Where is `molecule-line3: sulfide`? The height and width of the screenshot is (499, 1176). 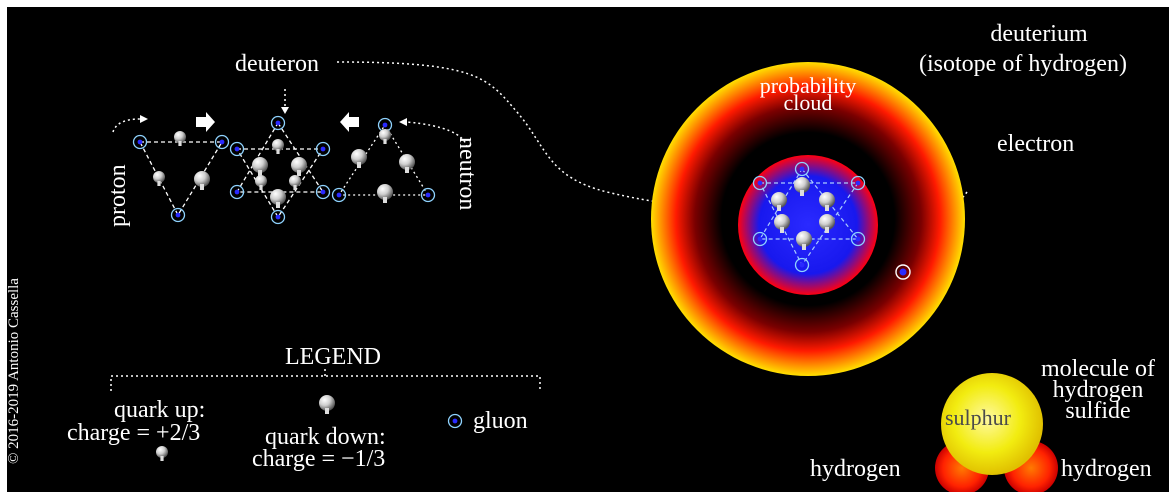
molecule-line3: sulfide is located at coordinates (1098, 411).